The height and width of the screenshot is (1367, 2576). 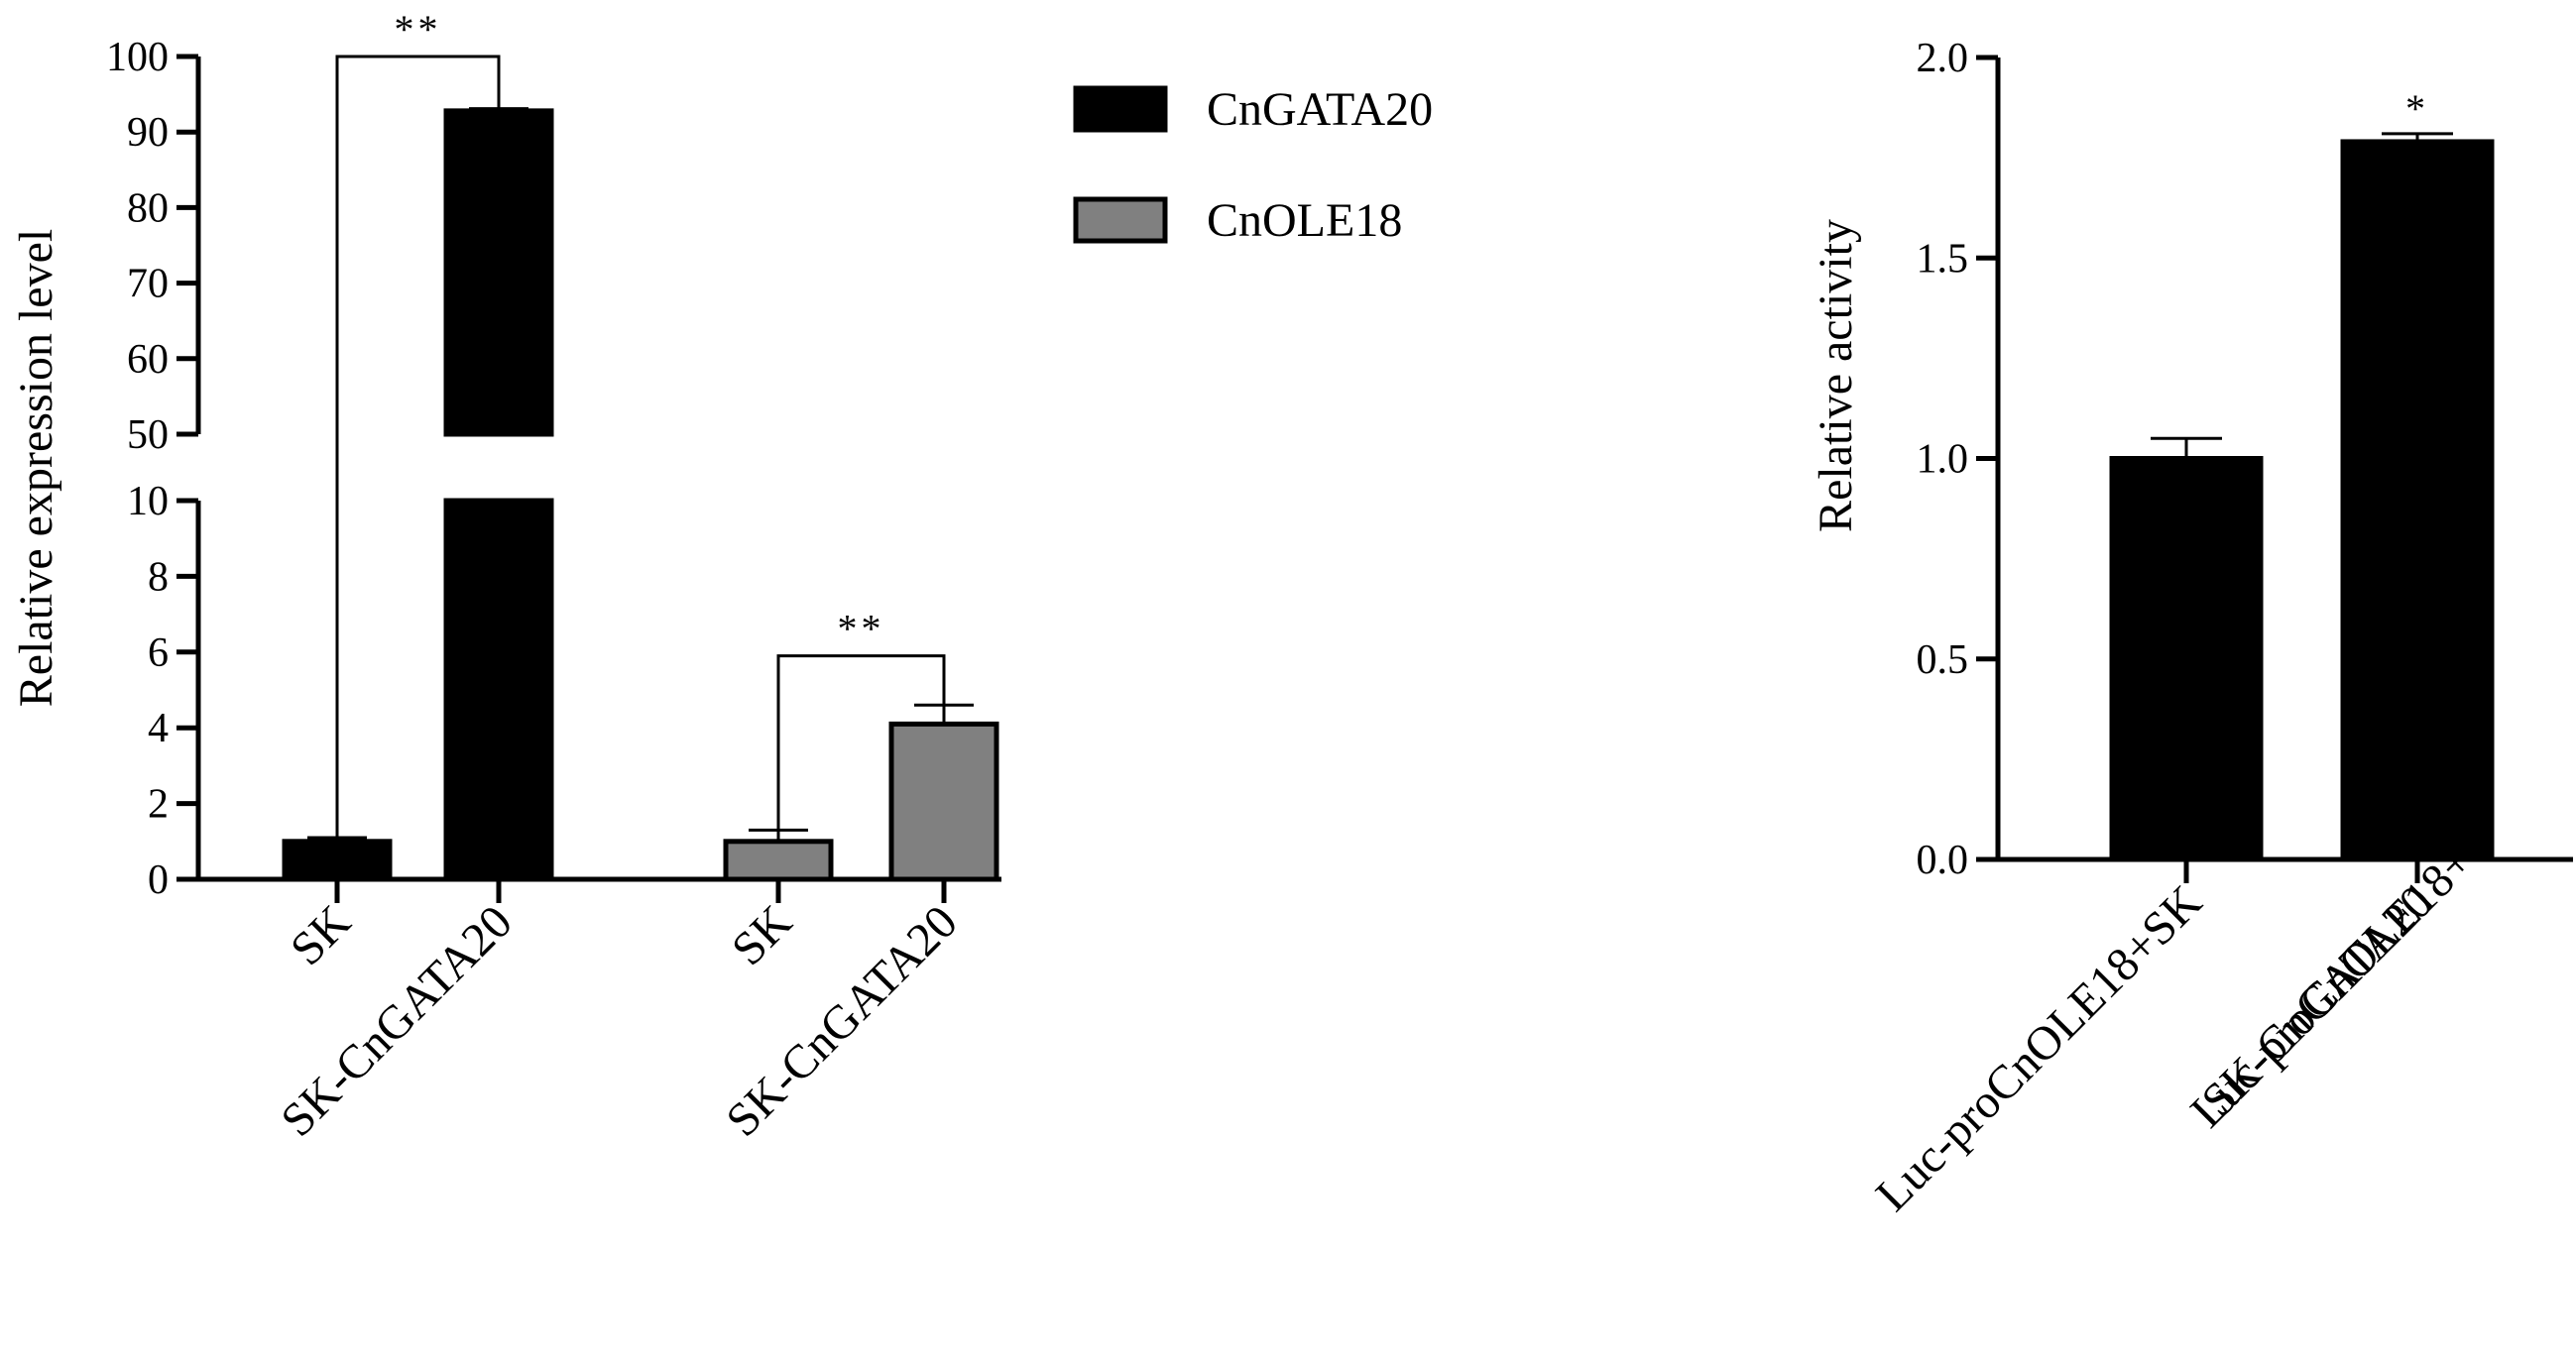 I want to click on y-tick-label: 90, so click(x=148, y=133).